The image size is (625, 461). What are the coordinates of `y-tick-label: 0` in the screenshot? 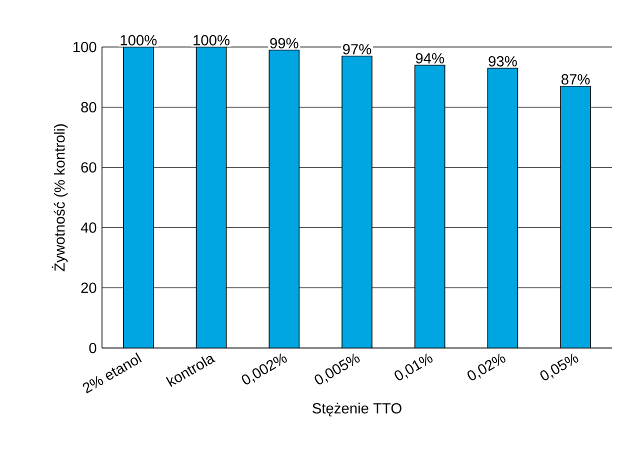 It's located at (92, 348).